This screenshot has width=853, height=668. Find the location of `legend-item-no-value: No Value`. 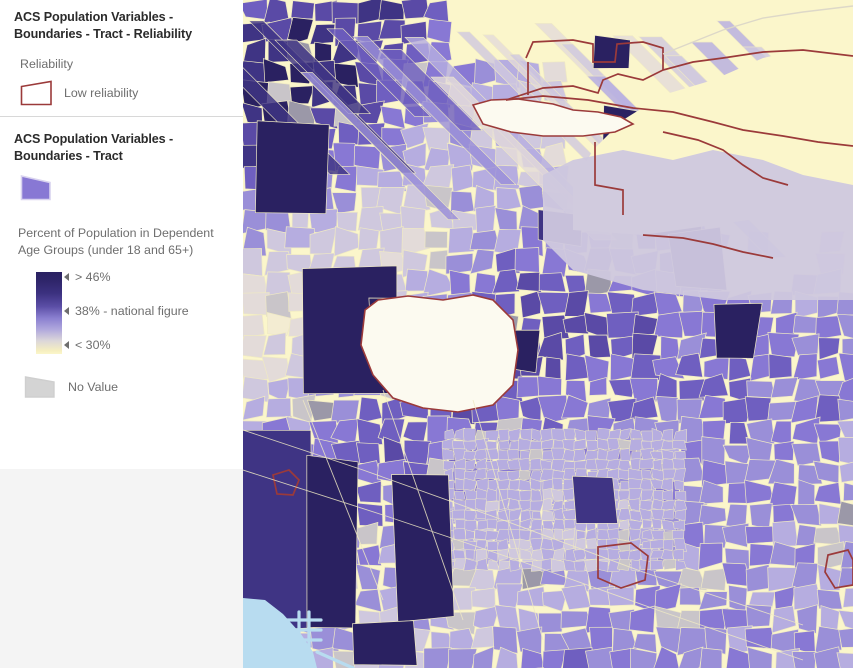

legend-item-no-value: No Value is located at coordinates (126, 387).